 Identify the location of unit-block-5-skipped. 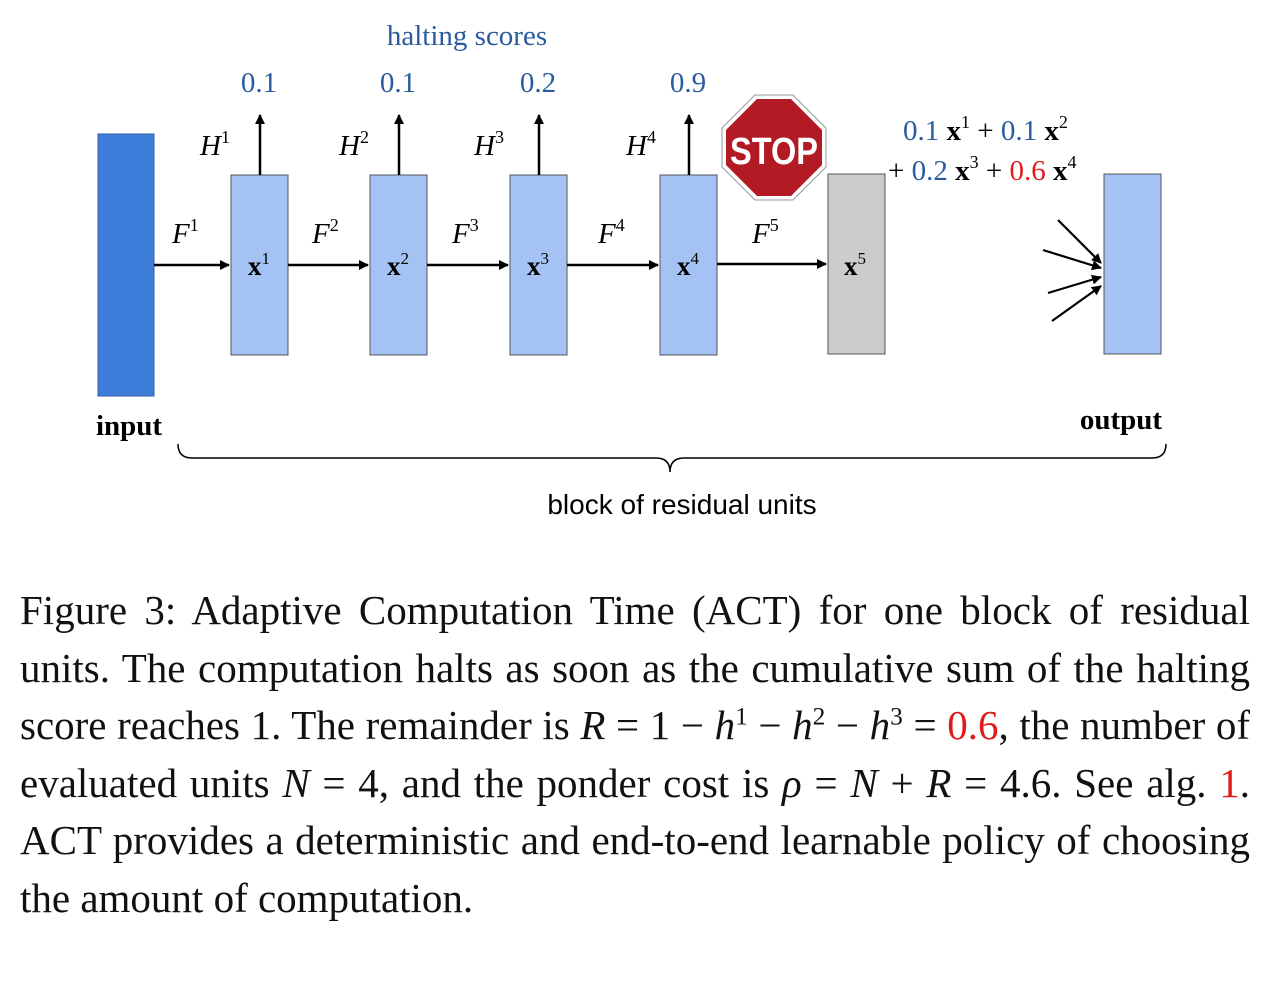
(856, 264).